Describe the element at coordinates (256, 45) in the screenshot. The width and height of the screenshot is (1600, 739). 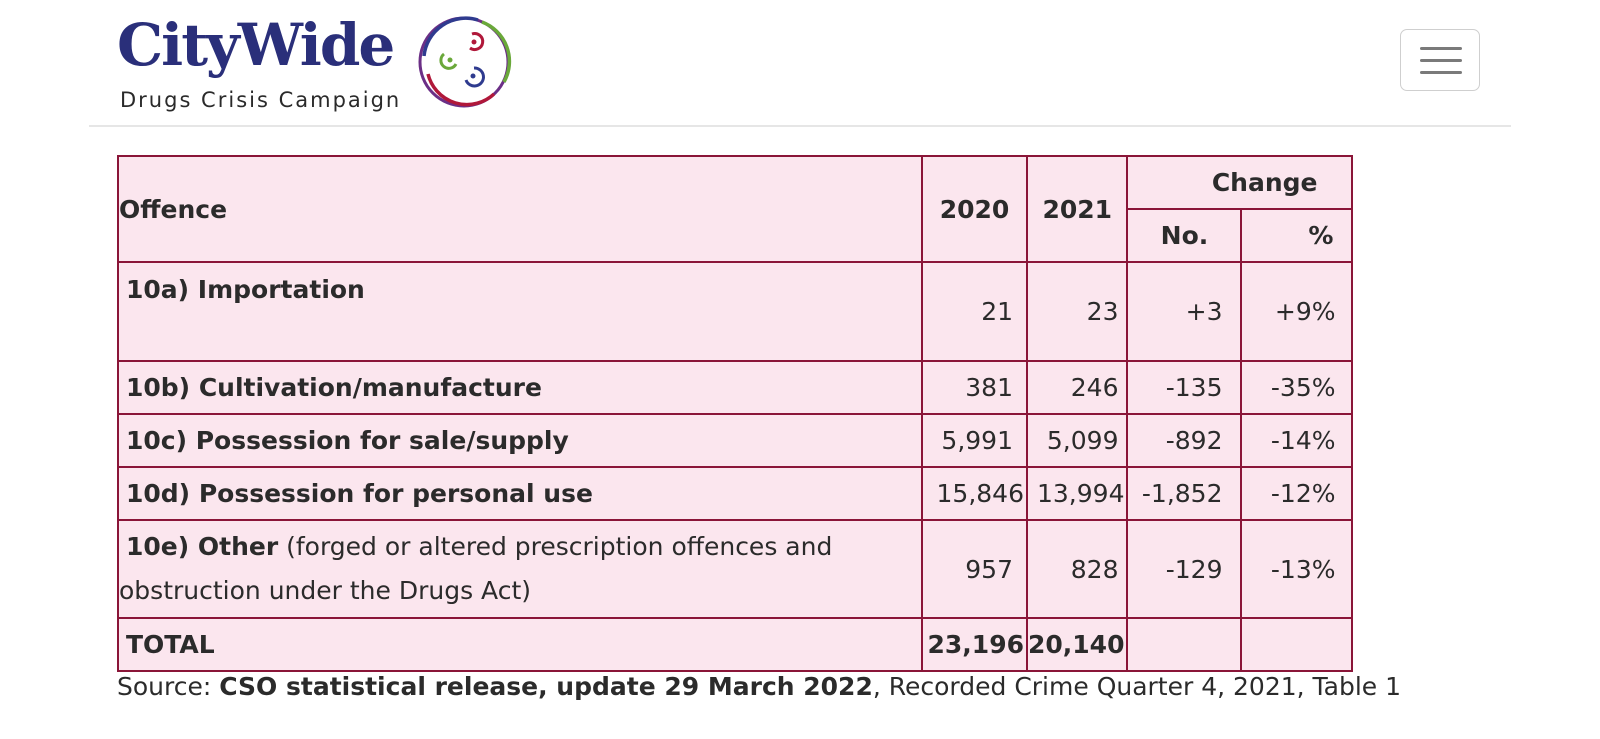
I see `logo-title: CityWide` at that location.